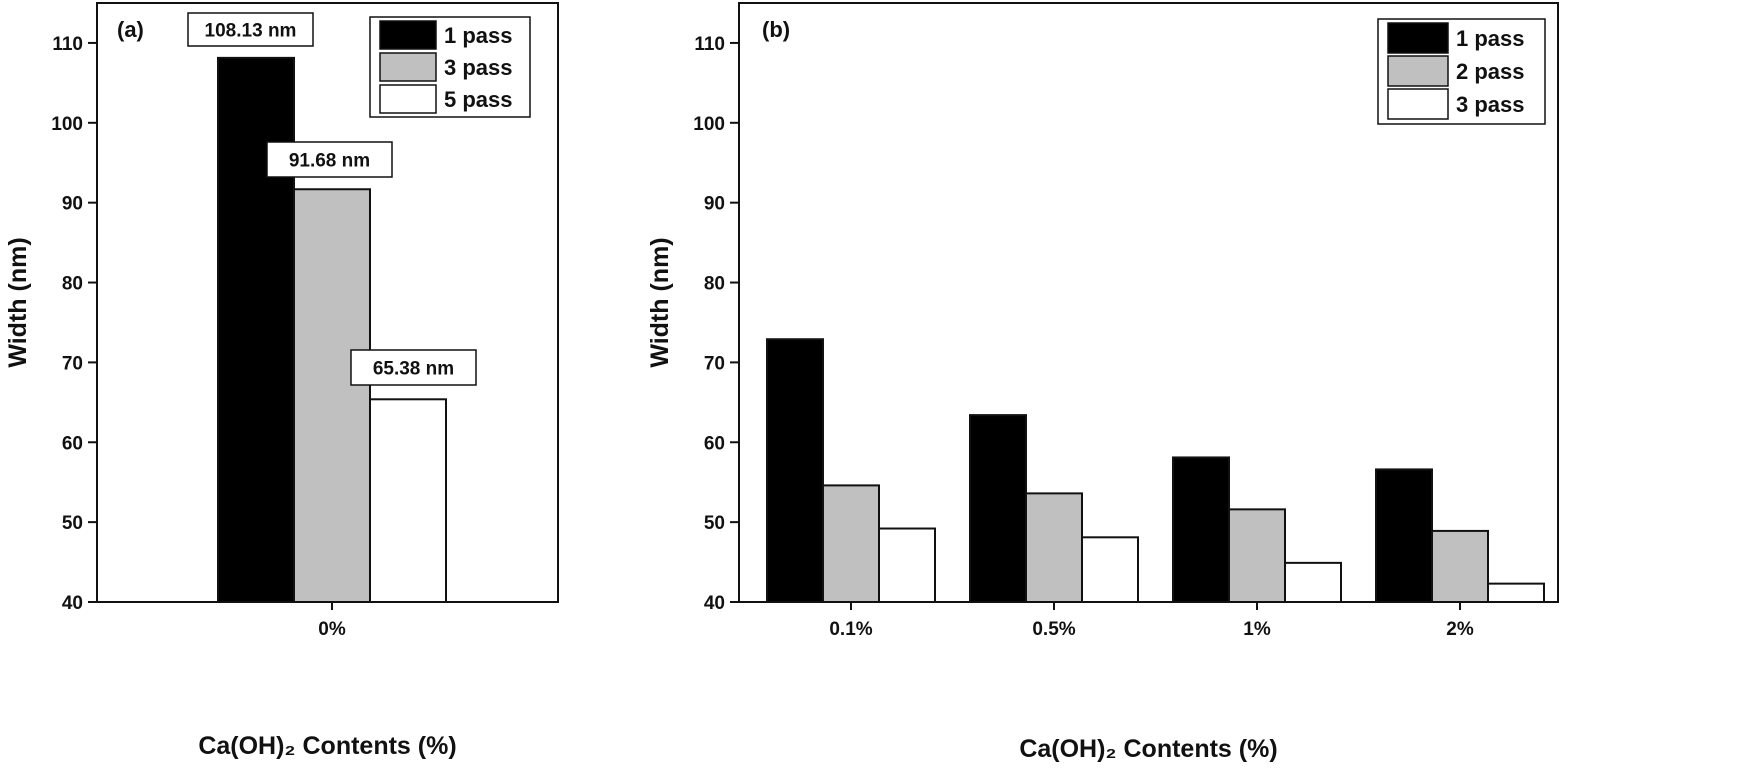 Image resolution: width=1760 pixels, height=779 pixels. I want to click on data-label: 91.68 nm, so click(329, 161).